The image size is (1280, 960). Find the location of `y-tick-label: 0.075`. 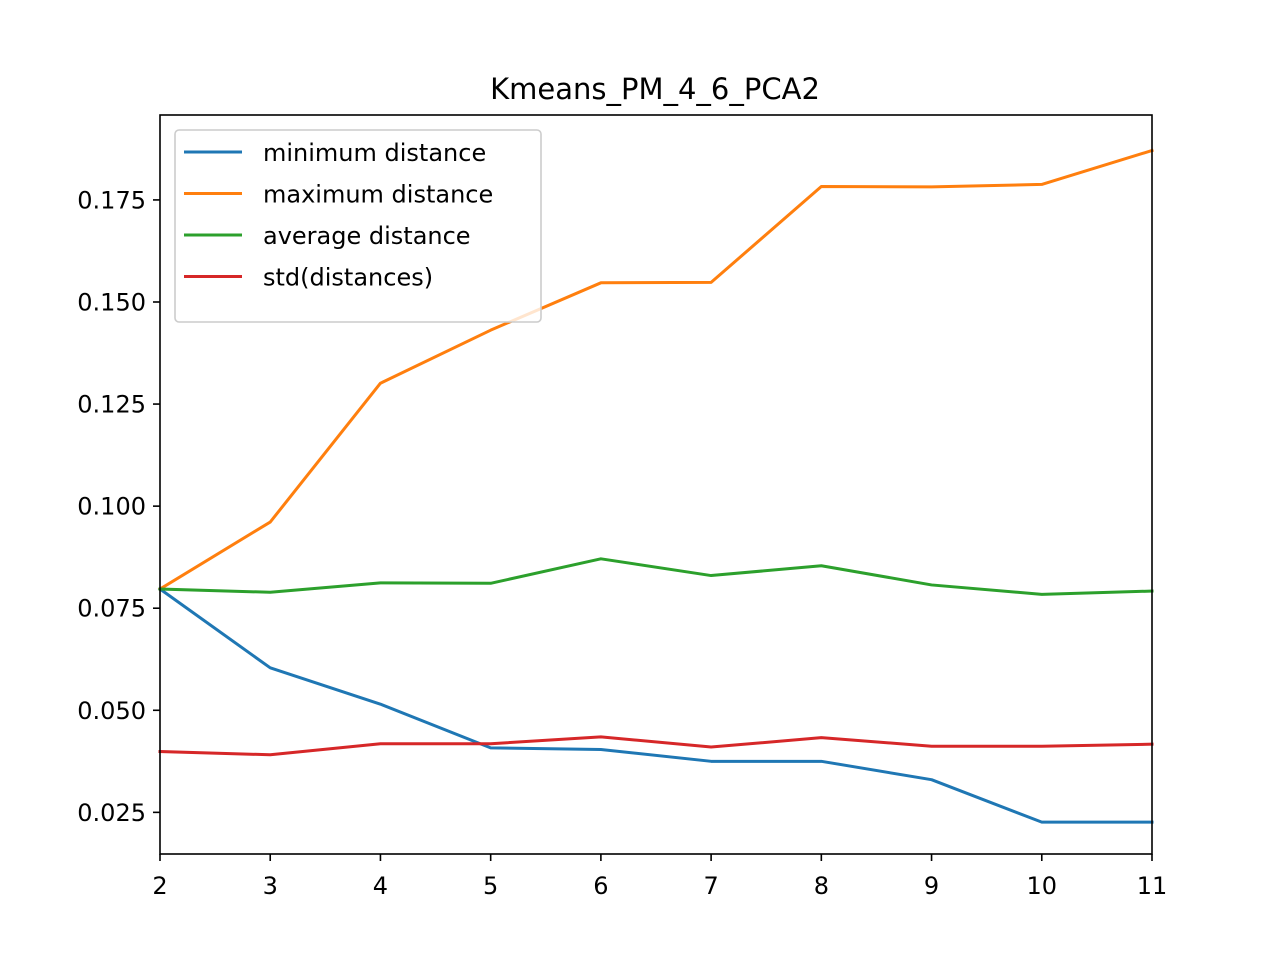

y-tick-label: 0.075 is located at coordinates (111, 609).